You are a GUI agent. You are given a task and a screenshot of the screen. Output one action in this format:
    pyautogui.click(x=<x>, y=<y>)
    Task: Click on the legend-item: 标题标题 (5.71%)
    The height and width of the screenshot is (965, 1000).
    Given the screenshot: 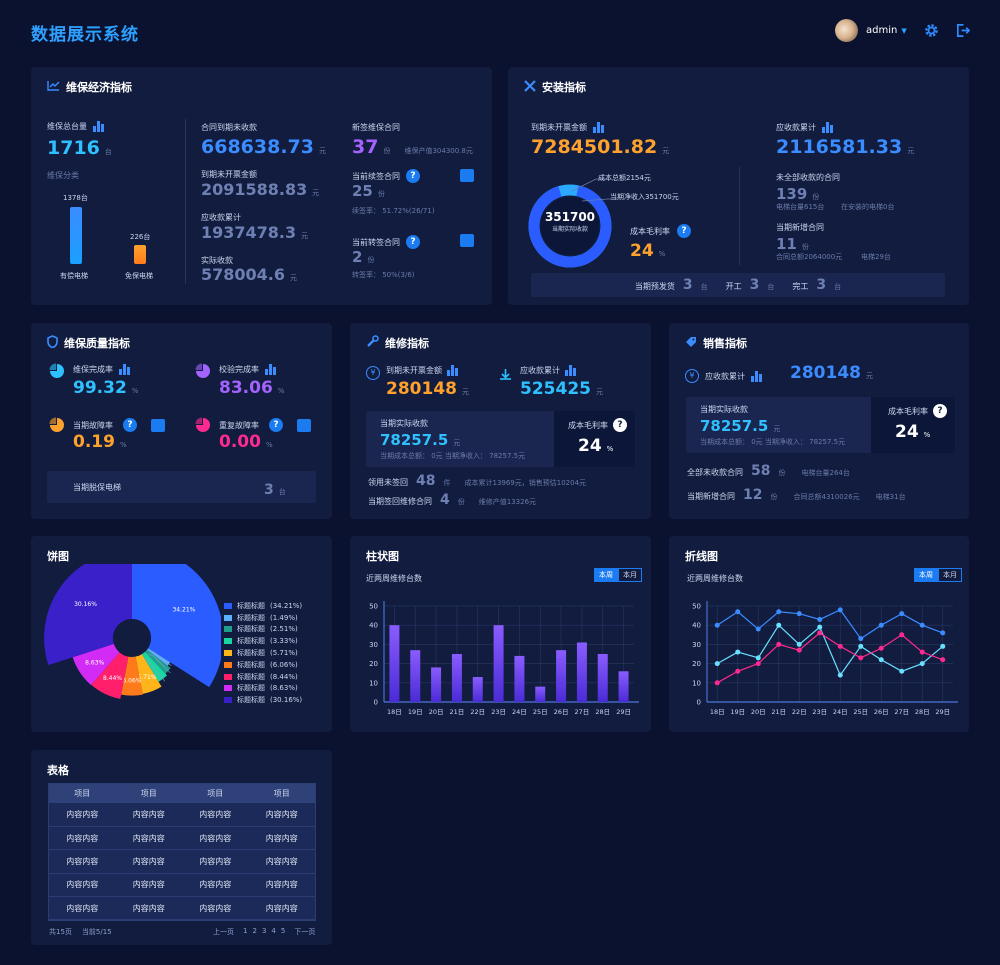 What is the action you would take?
    pyautogui.click(x=263, y=653)
    